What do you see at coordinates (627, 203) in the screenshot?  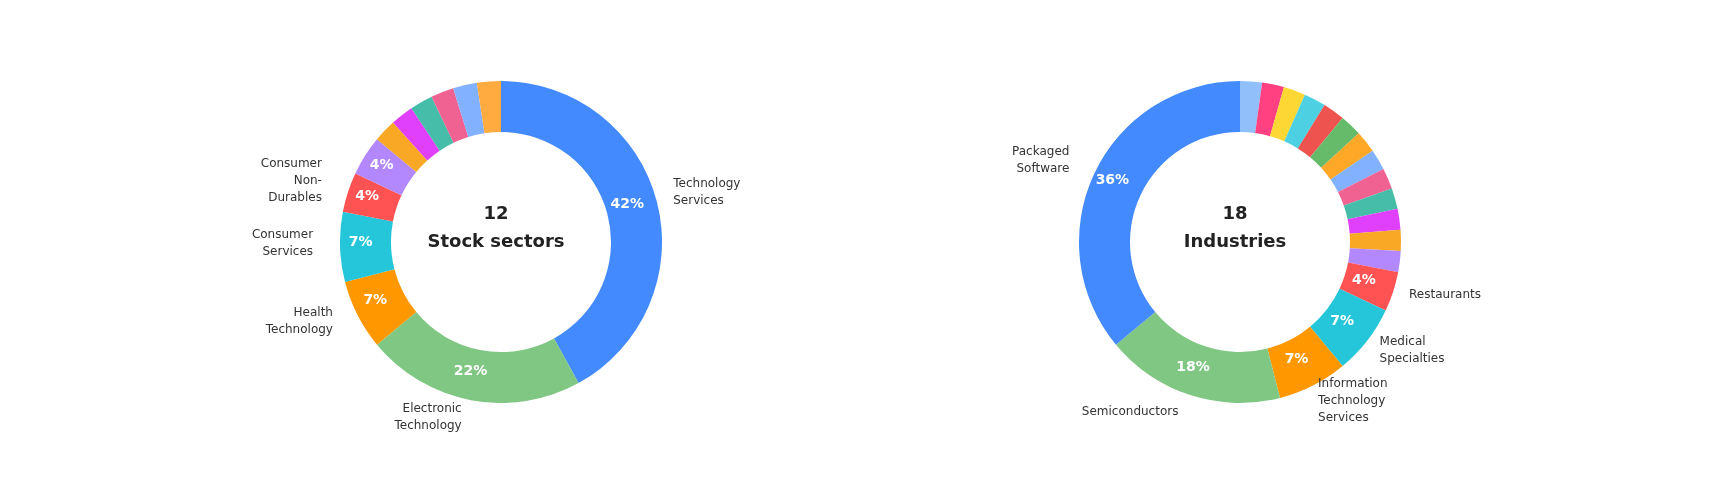 I see `data-label: 42%` at bounding box center [627, 203].